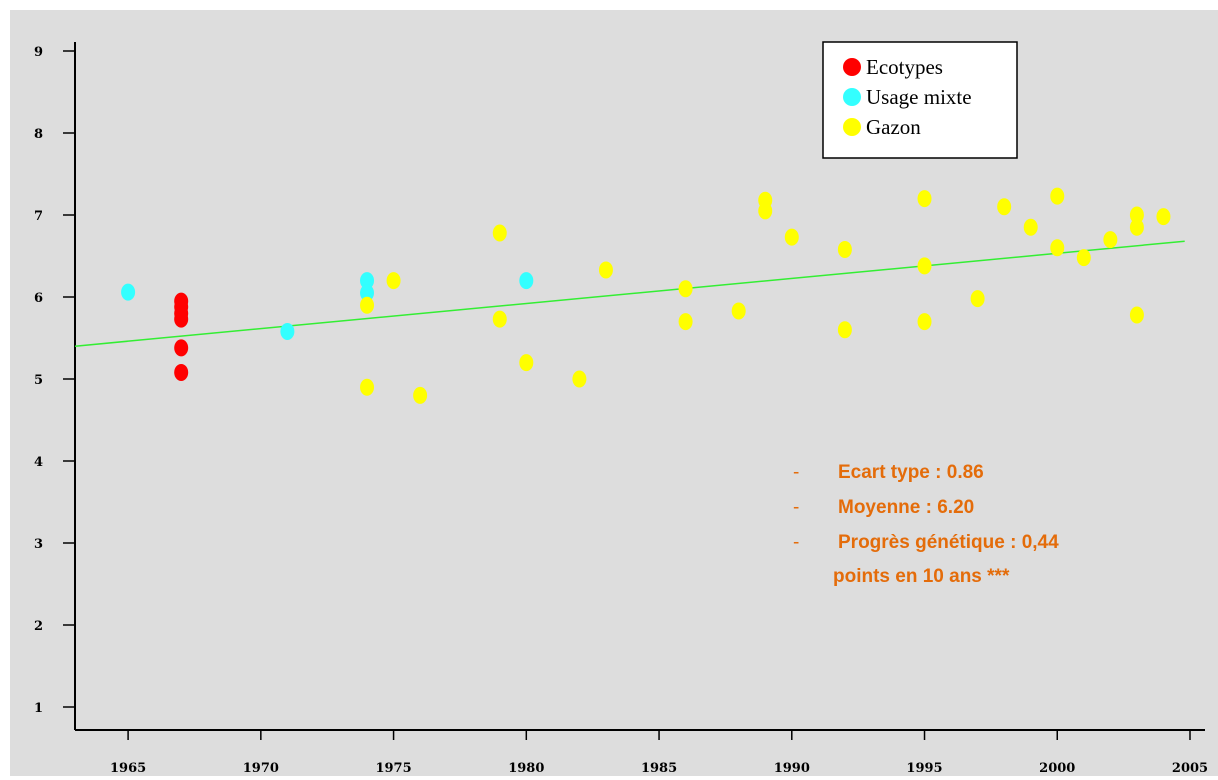 The height and width of the screenshot is (780, 1218). What do you see at coordinates (38, 298) in the screenshot?
I see `y-tick-label: 6` at bounding box center [38, 298].